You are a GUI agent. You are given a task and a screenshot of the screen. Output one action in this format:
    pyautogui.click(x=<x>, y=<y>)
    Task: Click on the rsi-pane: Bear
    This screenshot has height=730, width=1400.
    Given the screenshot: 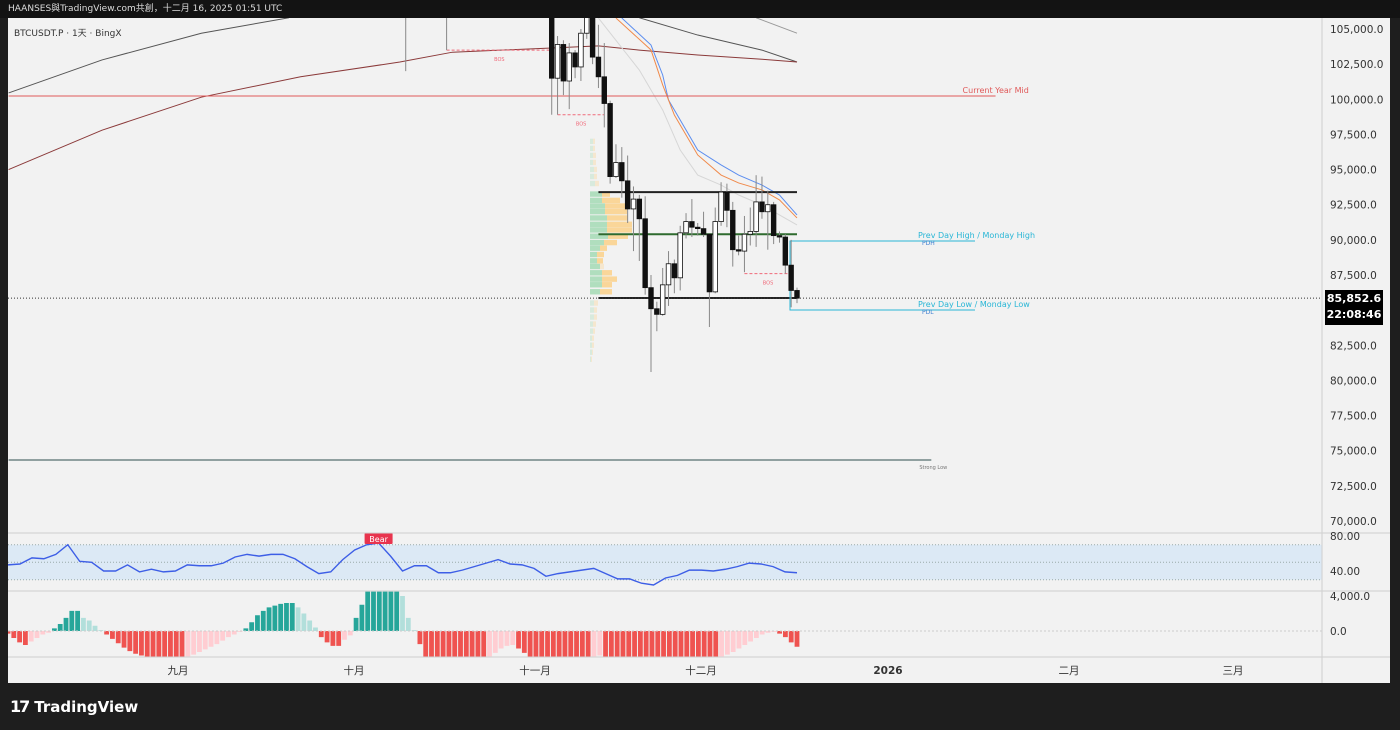 What is the action you would take?
    pyautogui.click(x=665, y=559)
    